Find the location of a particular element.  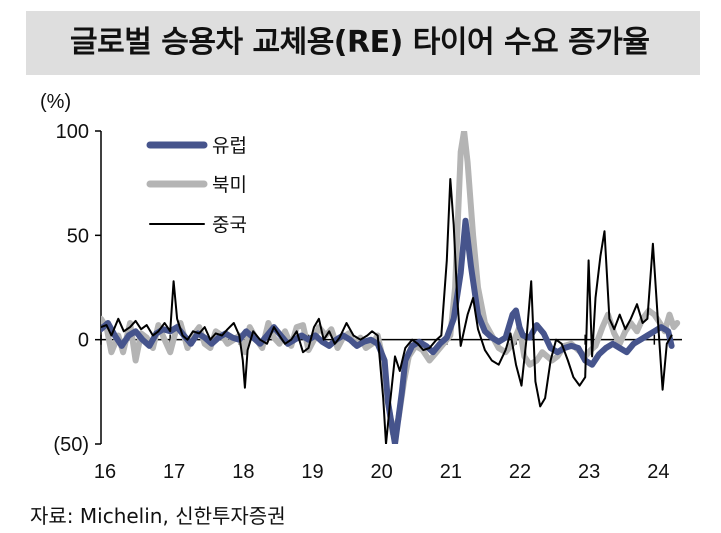

title-banner: 글로벌 승용차 교체용(RE) 타이어 수요 증가율 is located at coordinates (363, 43).